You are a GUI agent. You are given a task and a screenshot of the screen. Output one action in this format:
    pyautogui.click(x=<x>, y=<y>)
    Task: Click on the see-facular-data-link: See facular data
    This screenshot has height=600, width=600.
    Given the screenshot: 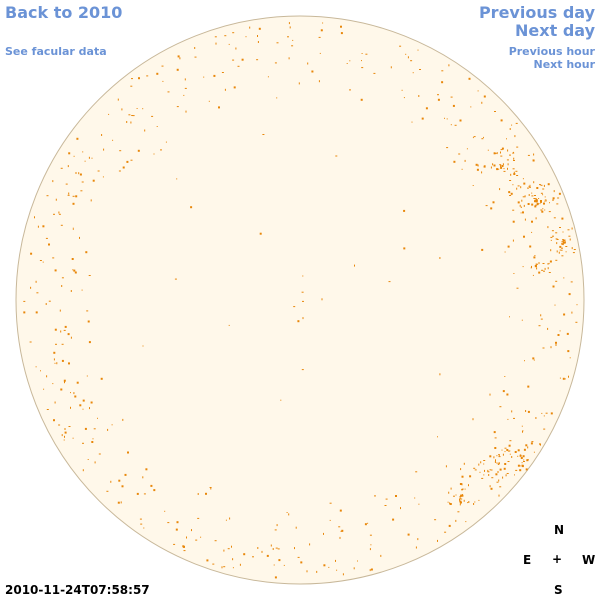 What is the action you would take?
    pyautogui.click(x=56, y=51)
    